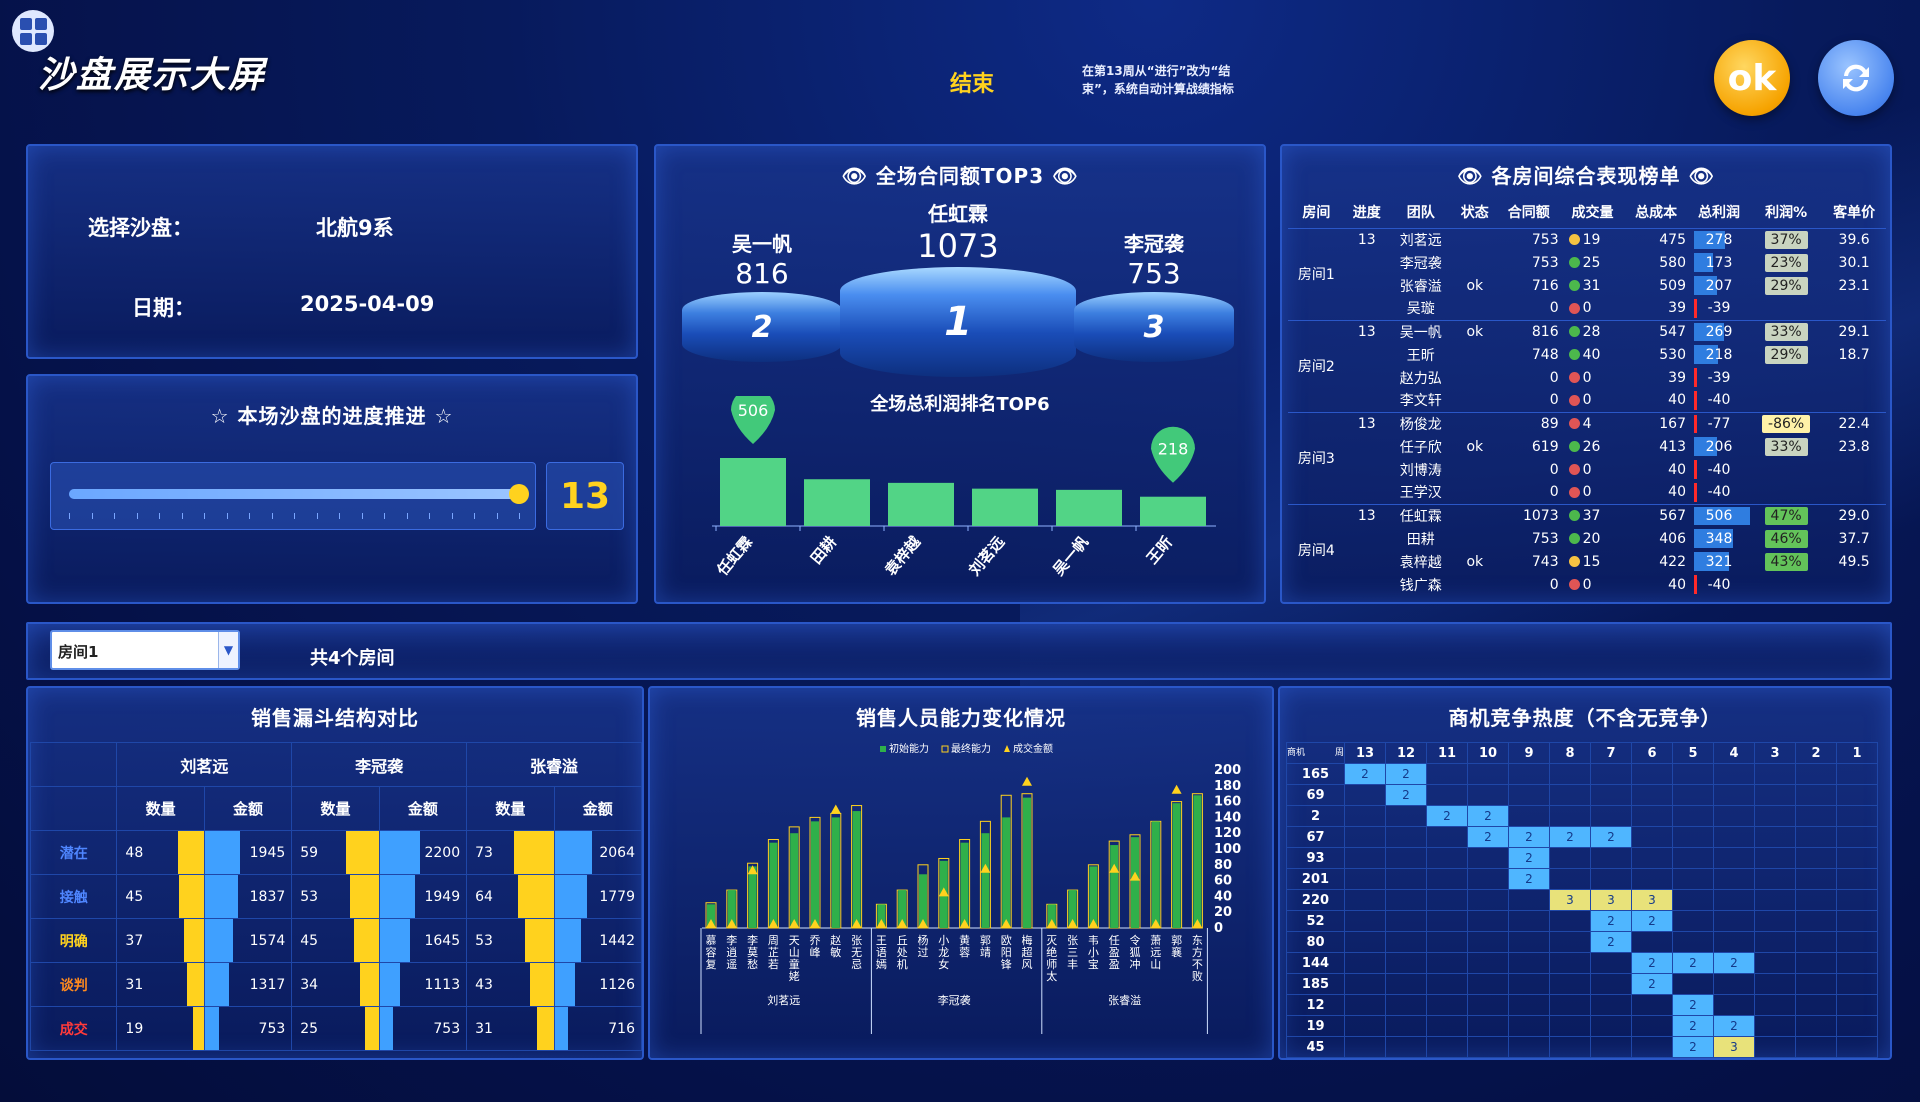 This screenshot has width=1920, height=1102. What do you see at coordinates (1786, 423) in the screenshot?
I see `pct-cell: -86%` at bounding box center [1786, 423].